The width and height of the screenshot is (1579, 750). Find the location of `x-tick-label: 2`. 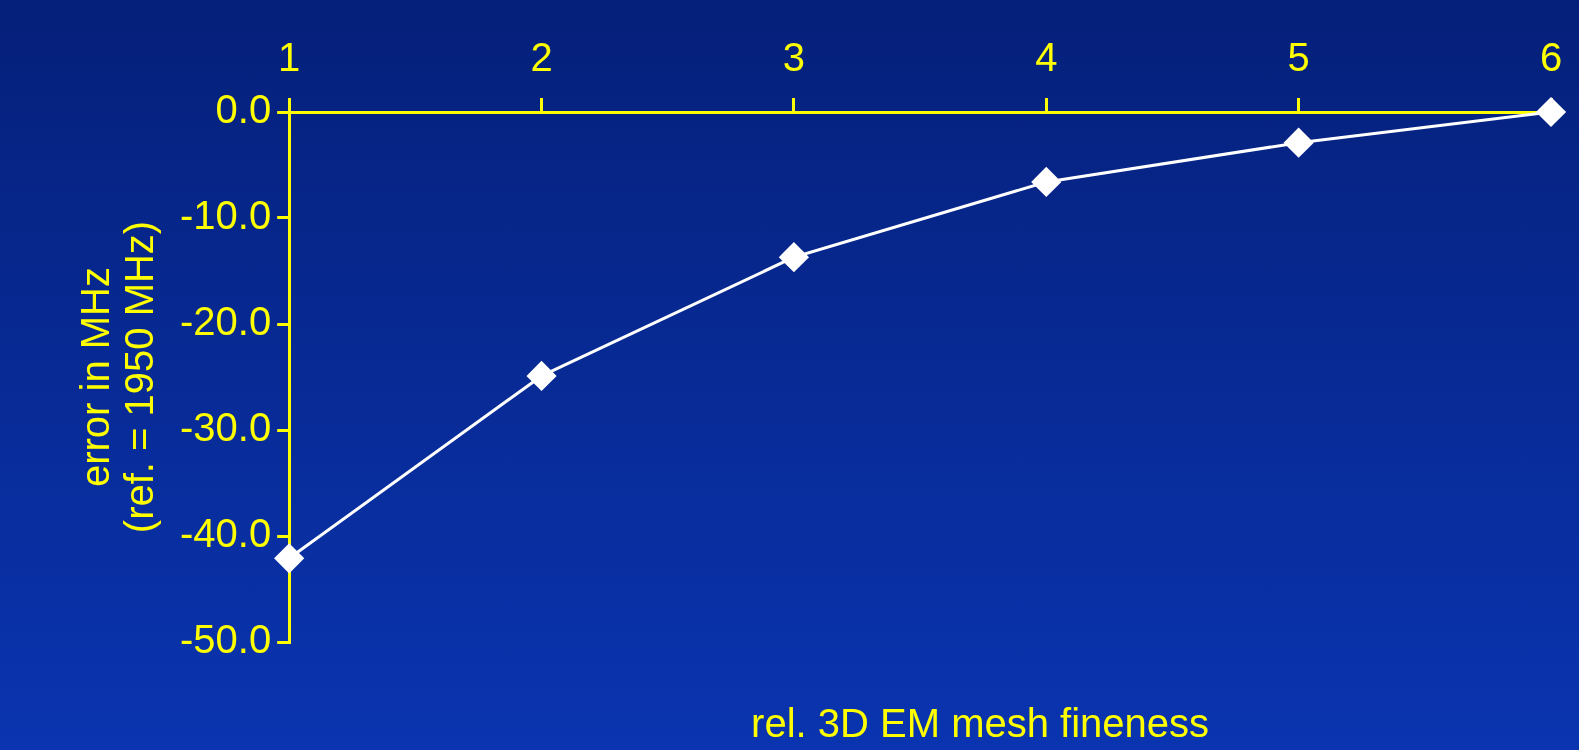

x-tick-label: 2 is located at coordinates (541, 57).